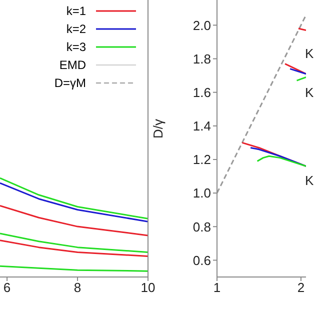 This screenshot has height=320, width=320. Describe the element at coordinates (201, 58) in the screenshot. I see `y-tick-label: 1.8` at that location.